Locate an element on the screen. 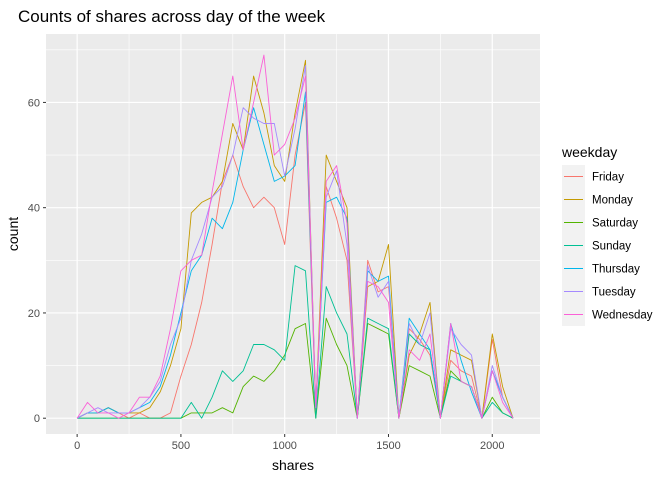  y-axis-title: count is located at coordinates (13, 234).